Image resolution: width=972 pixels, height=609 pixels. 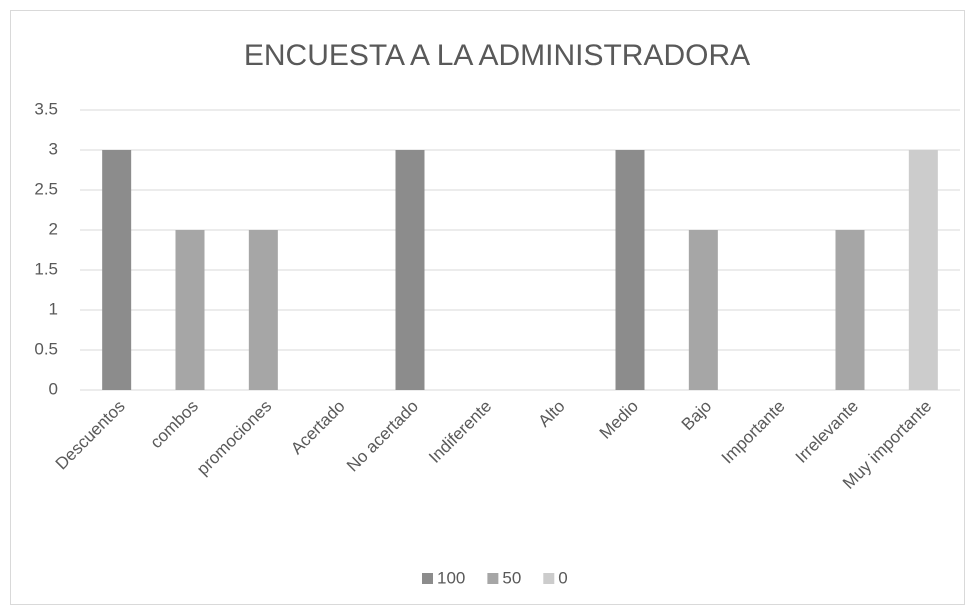 I want to click on chart-title: ENCUESTA A LA ADMINISTRADORA, so click(x=497, y=55).